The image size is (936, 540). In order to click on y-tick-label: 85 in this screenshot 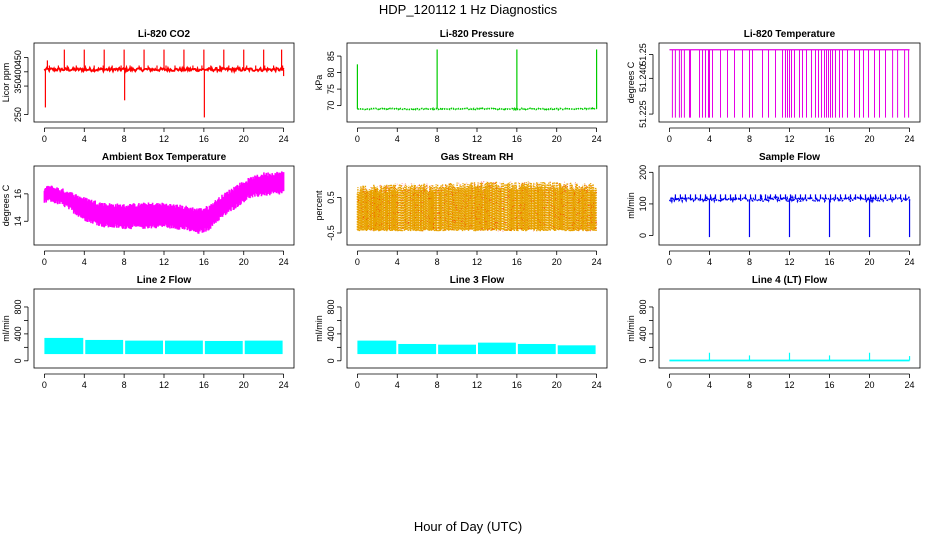, I will do `click(331, 56)`.